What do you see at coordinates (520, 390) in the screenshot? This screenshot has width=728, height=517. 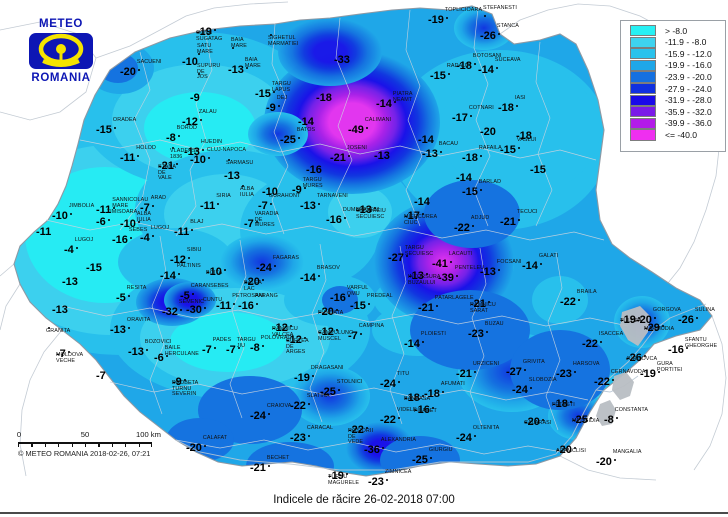 I see `station-value: -24` at bounding box center [520, 390].